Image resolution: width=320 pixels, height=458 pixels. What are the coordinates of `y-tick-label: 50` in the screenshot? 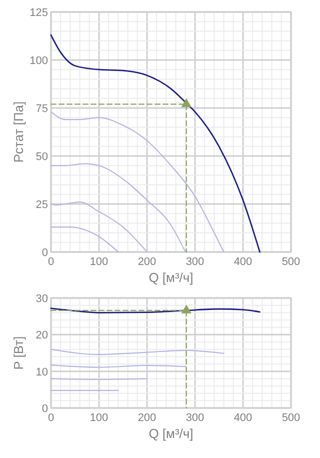 It's located at (42, 157).